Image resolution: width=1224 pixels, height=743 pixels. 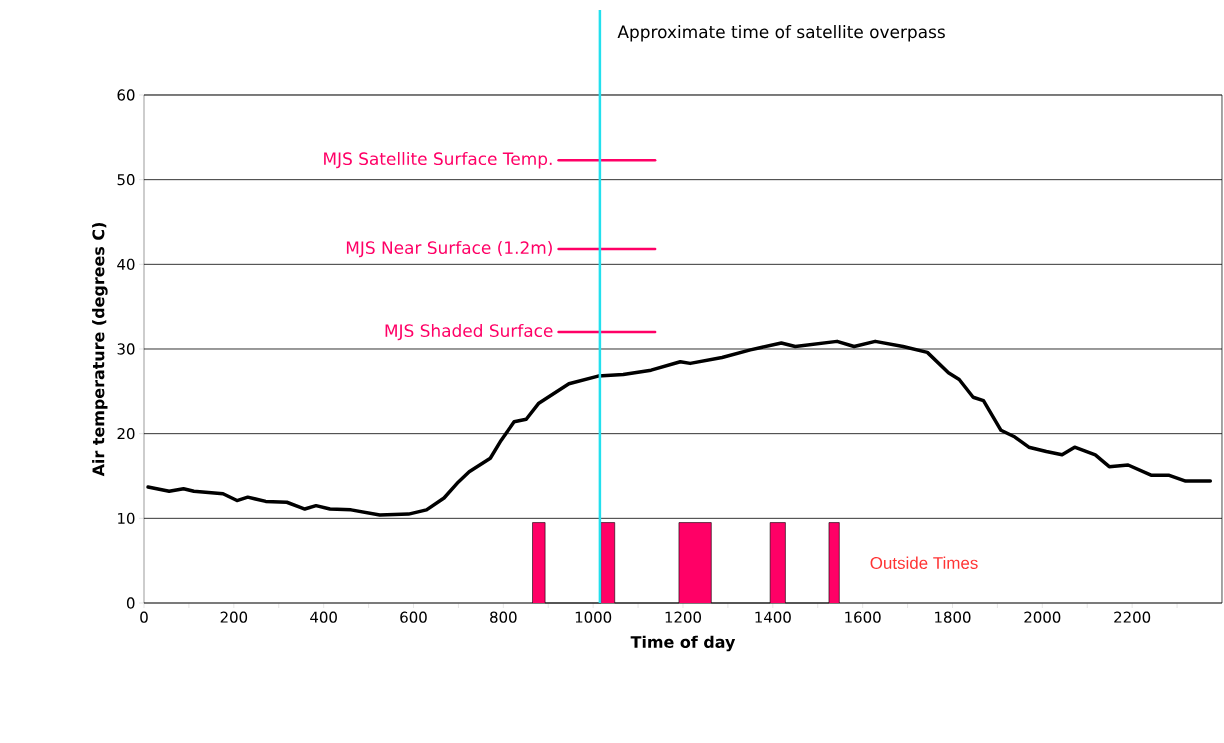 I want to click on ref-line-label: Approximate time of satellite overpass, so click(x=781, y=33).